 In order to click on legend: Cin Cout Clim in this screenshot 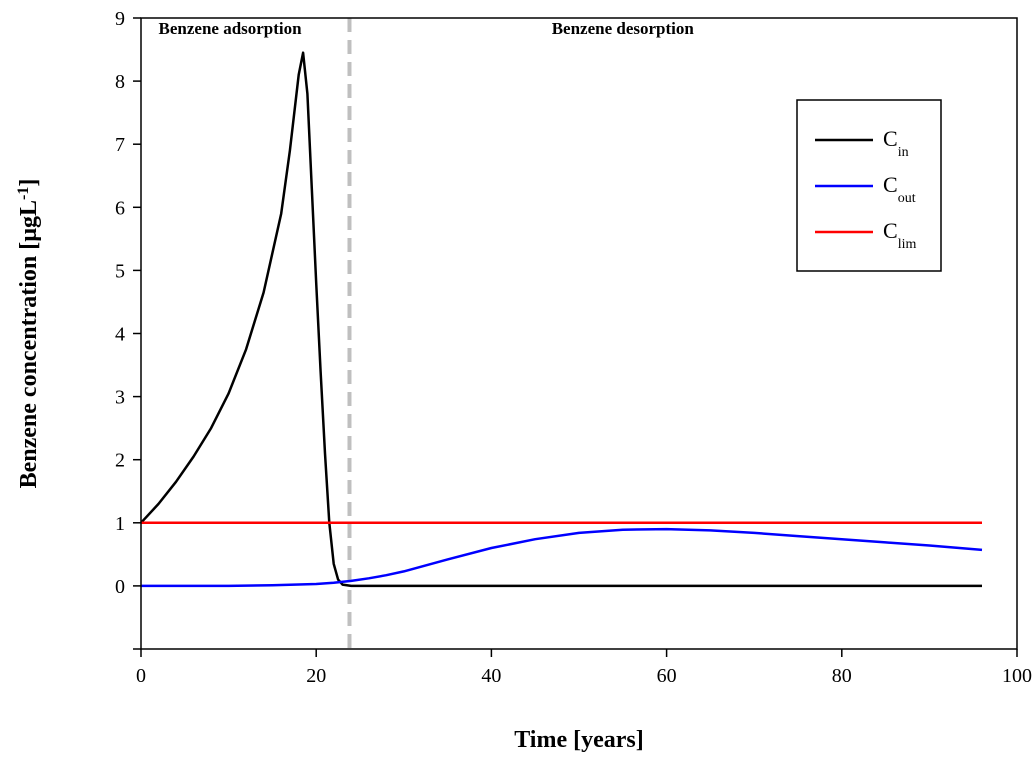, I will do `click(869, 185)`.